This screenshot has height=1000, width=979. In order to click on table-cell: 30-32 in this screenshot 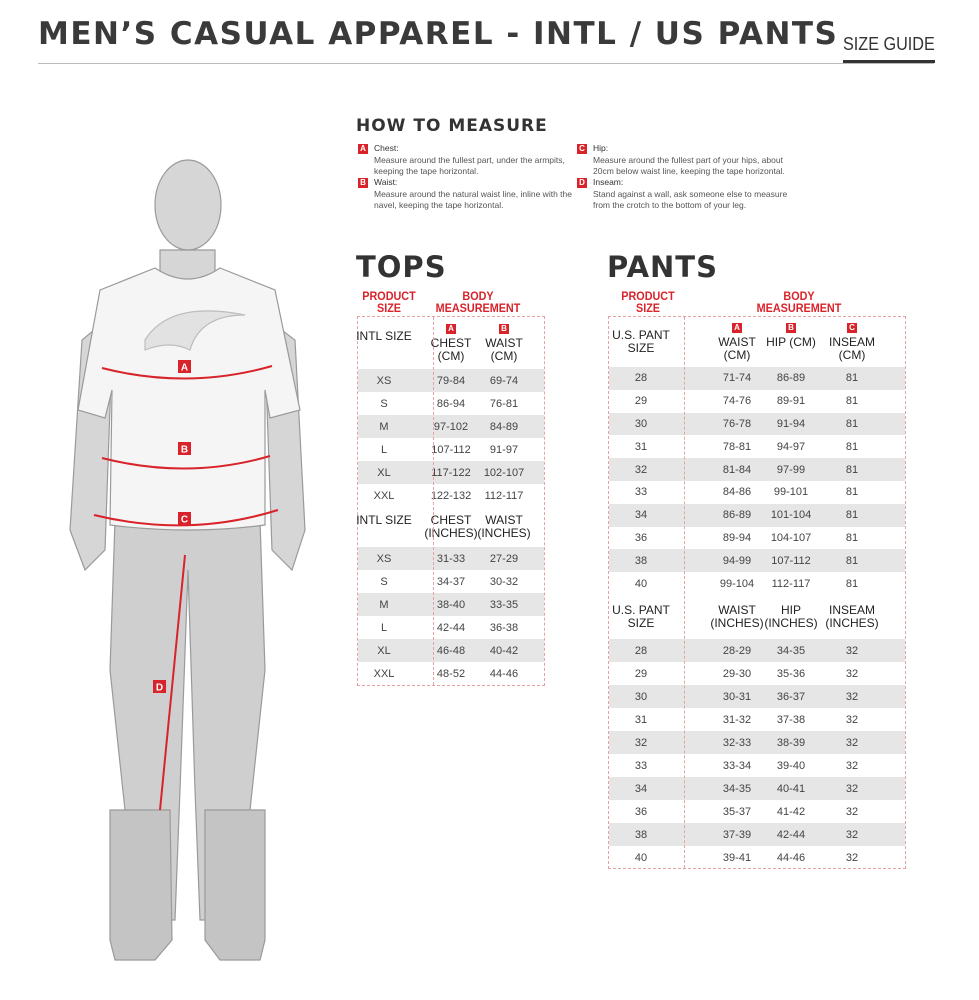, I will do `click(504, 581)`.